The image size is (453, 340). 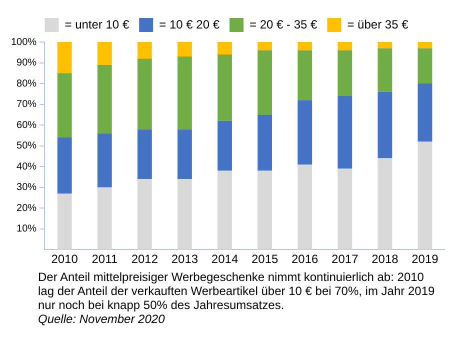 What do you see at coordinates (264, 259) in the screenshot?
I see `x-tick-label: 2015` at bounding box center [264, 259].